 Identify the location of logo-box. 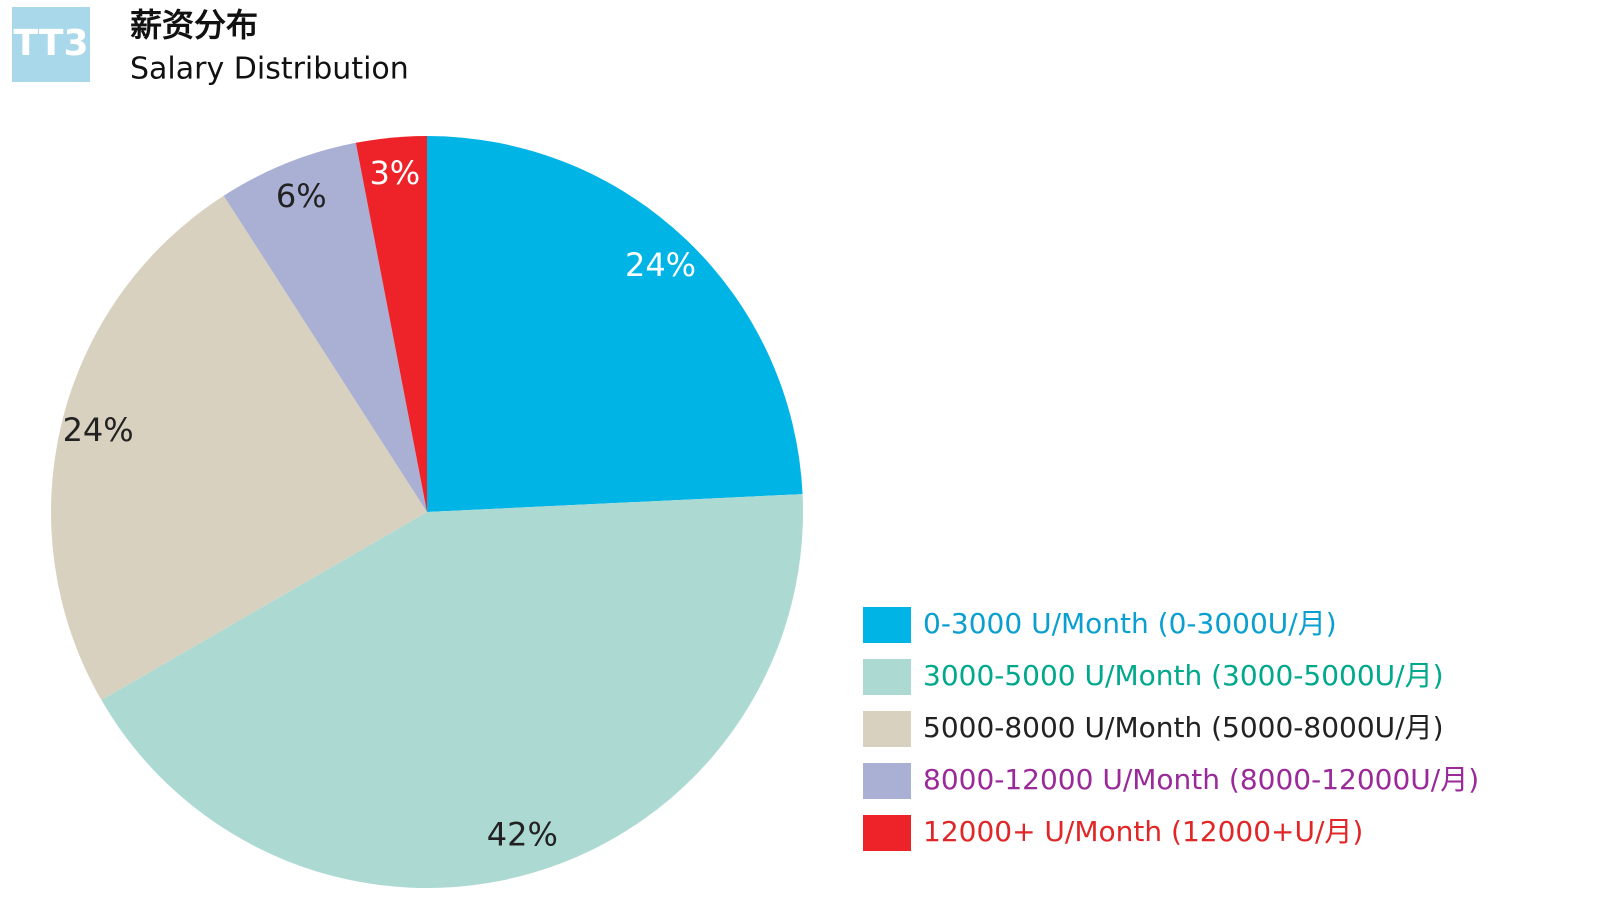
(51, 44).